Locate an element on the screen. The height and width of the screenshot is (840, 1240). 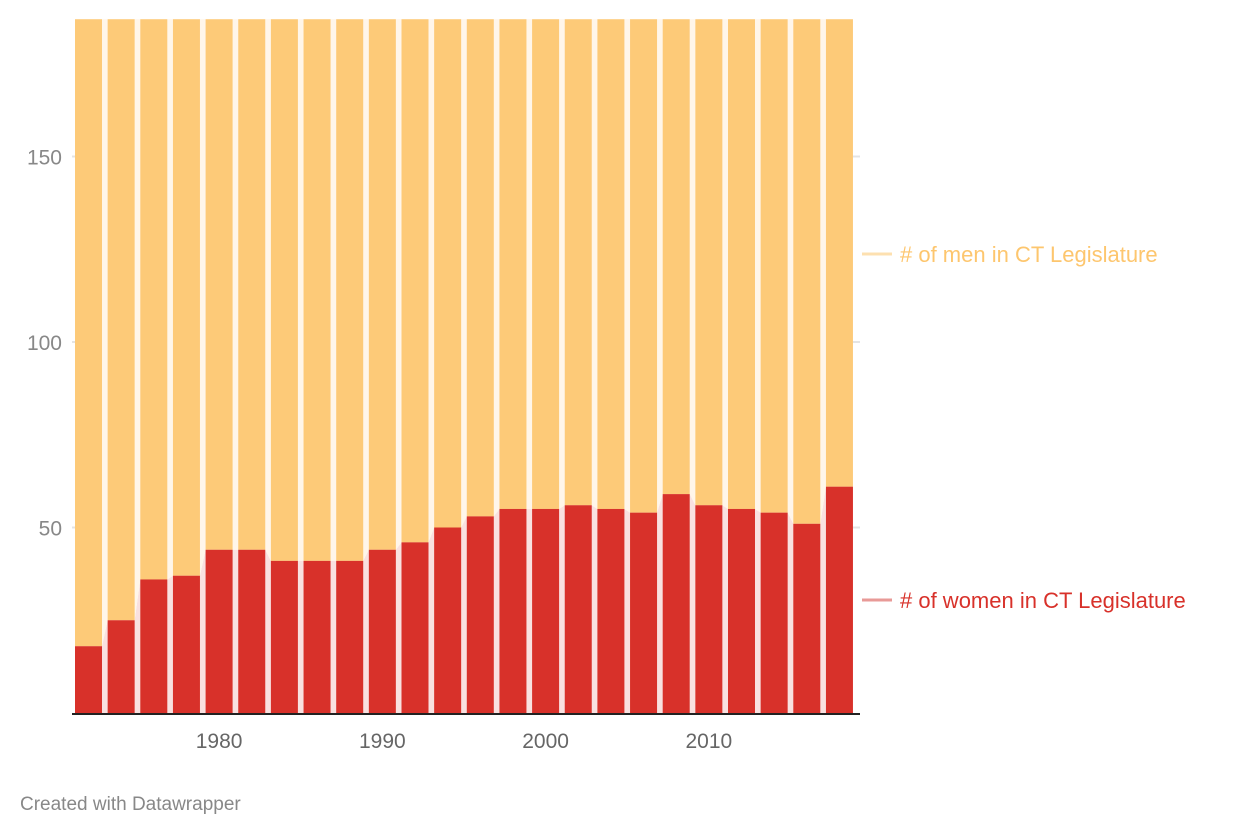
bar-men-2008 is located at coordinates (676, 257).